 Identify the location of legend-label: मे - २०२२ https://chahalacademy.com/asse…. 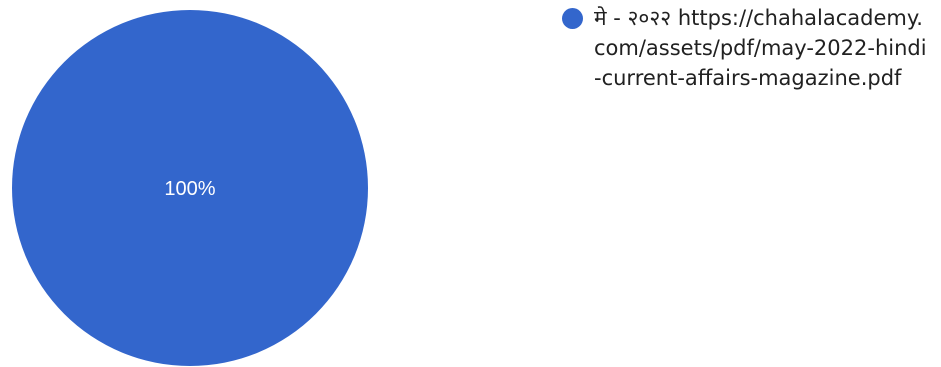
(760, 48).